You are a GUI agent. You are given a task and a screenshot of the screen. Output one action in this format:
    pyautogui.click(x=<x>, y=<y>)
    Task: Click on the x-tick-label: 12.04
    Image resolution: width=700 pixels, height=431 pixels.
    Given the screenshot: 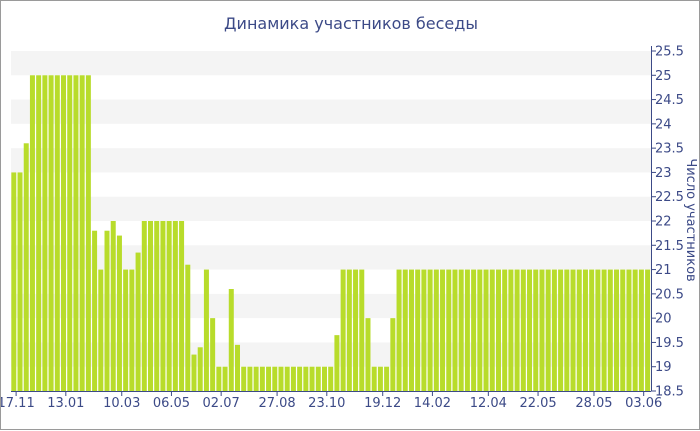 What is the action you would take?
    pyautogui.click(x=488, y=403)
    